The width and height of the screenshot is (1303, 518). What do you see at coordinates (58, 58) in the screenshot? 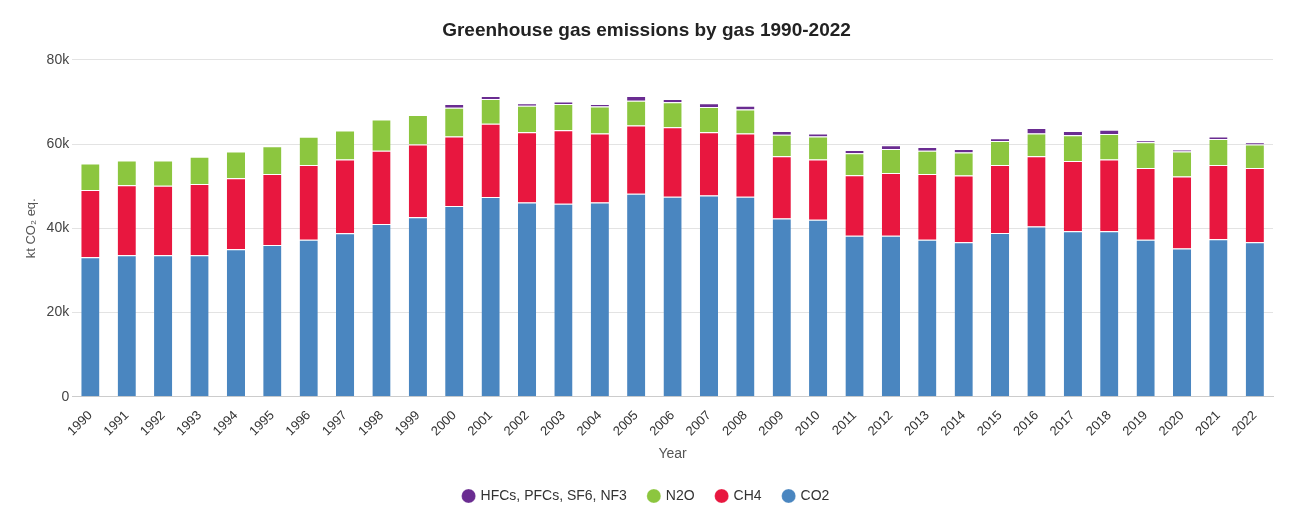
I see `y-tick-label: 80k` at bounding box center [58, 58].